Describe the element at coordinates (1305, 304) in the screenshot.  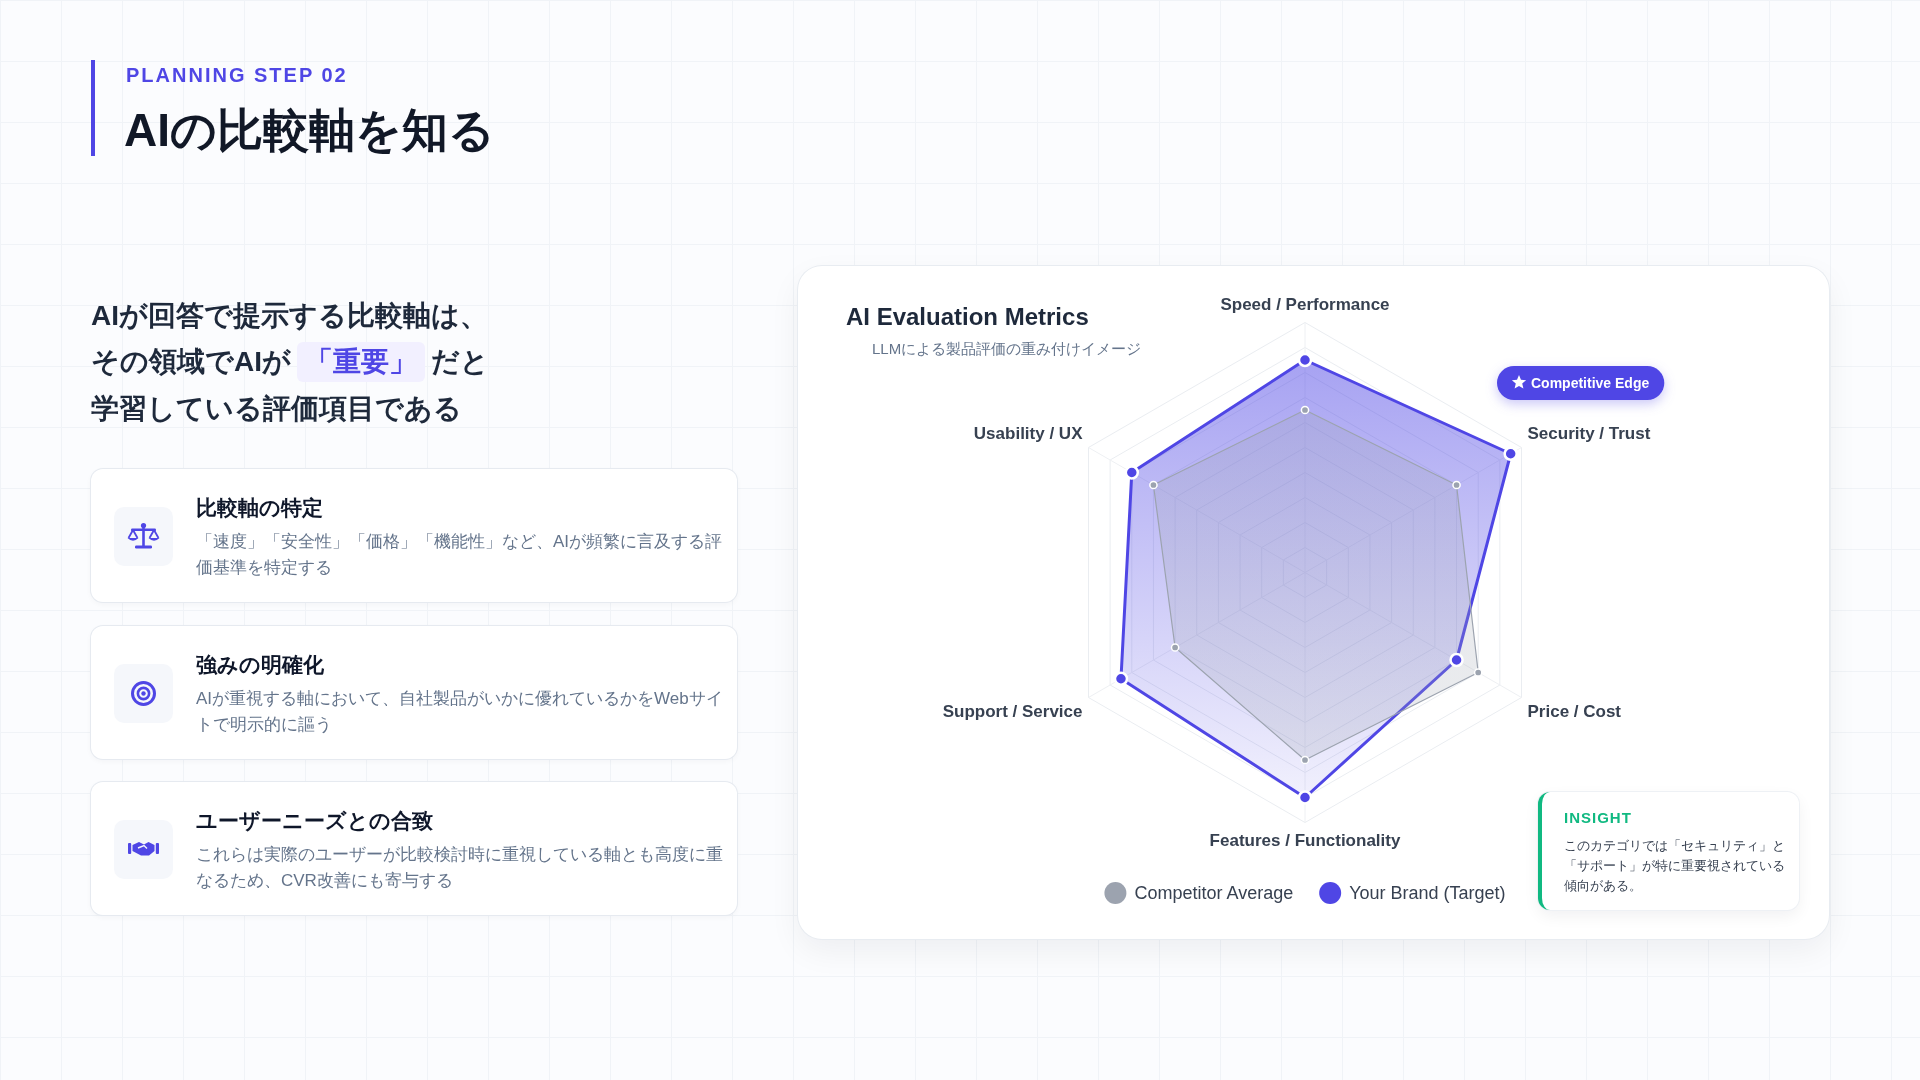
I see `spoke-label: Speed / Performance` at that location.